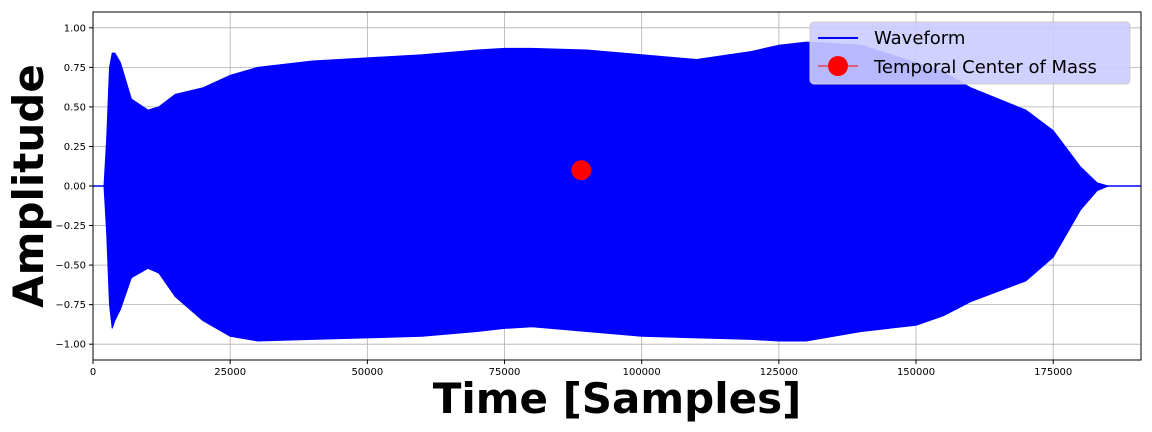  Describe the element at coordinates (75, 107) in the screenshot. I see `y-tick-label: 0.50` at that location.